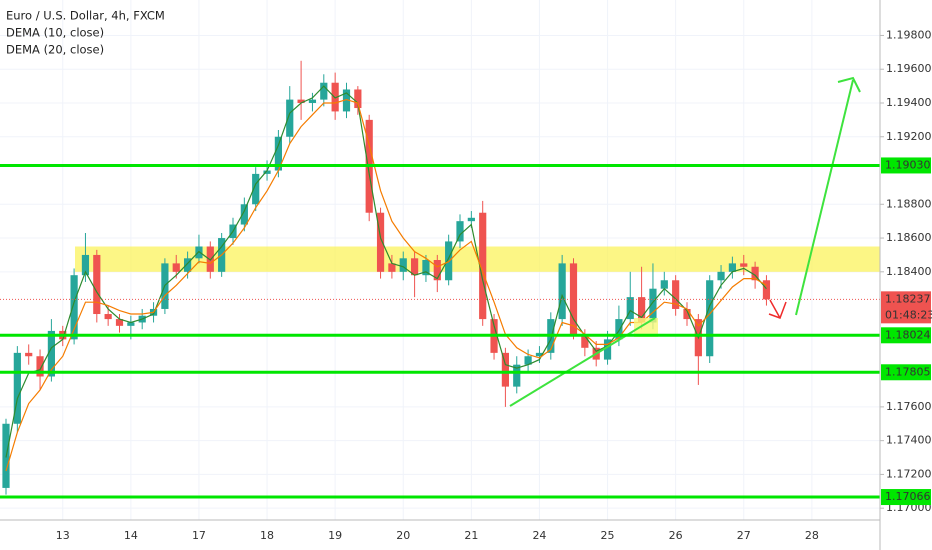 This screenshot has width=932, height=550. I want to click on level-label: 1.17805, so click(908, 371).